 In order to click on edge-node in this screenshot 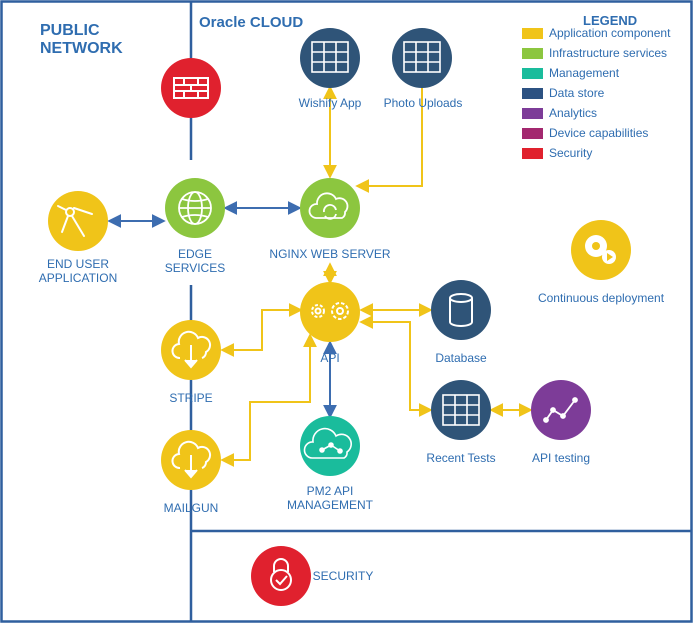, I will do `click(195, 208)`.